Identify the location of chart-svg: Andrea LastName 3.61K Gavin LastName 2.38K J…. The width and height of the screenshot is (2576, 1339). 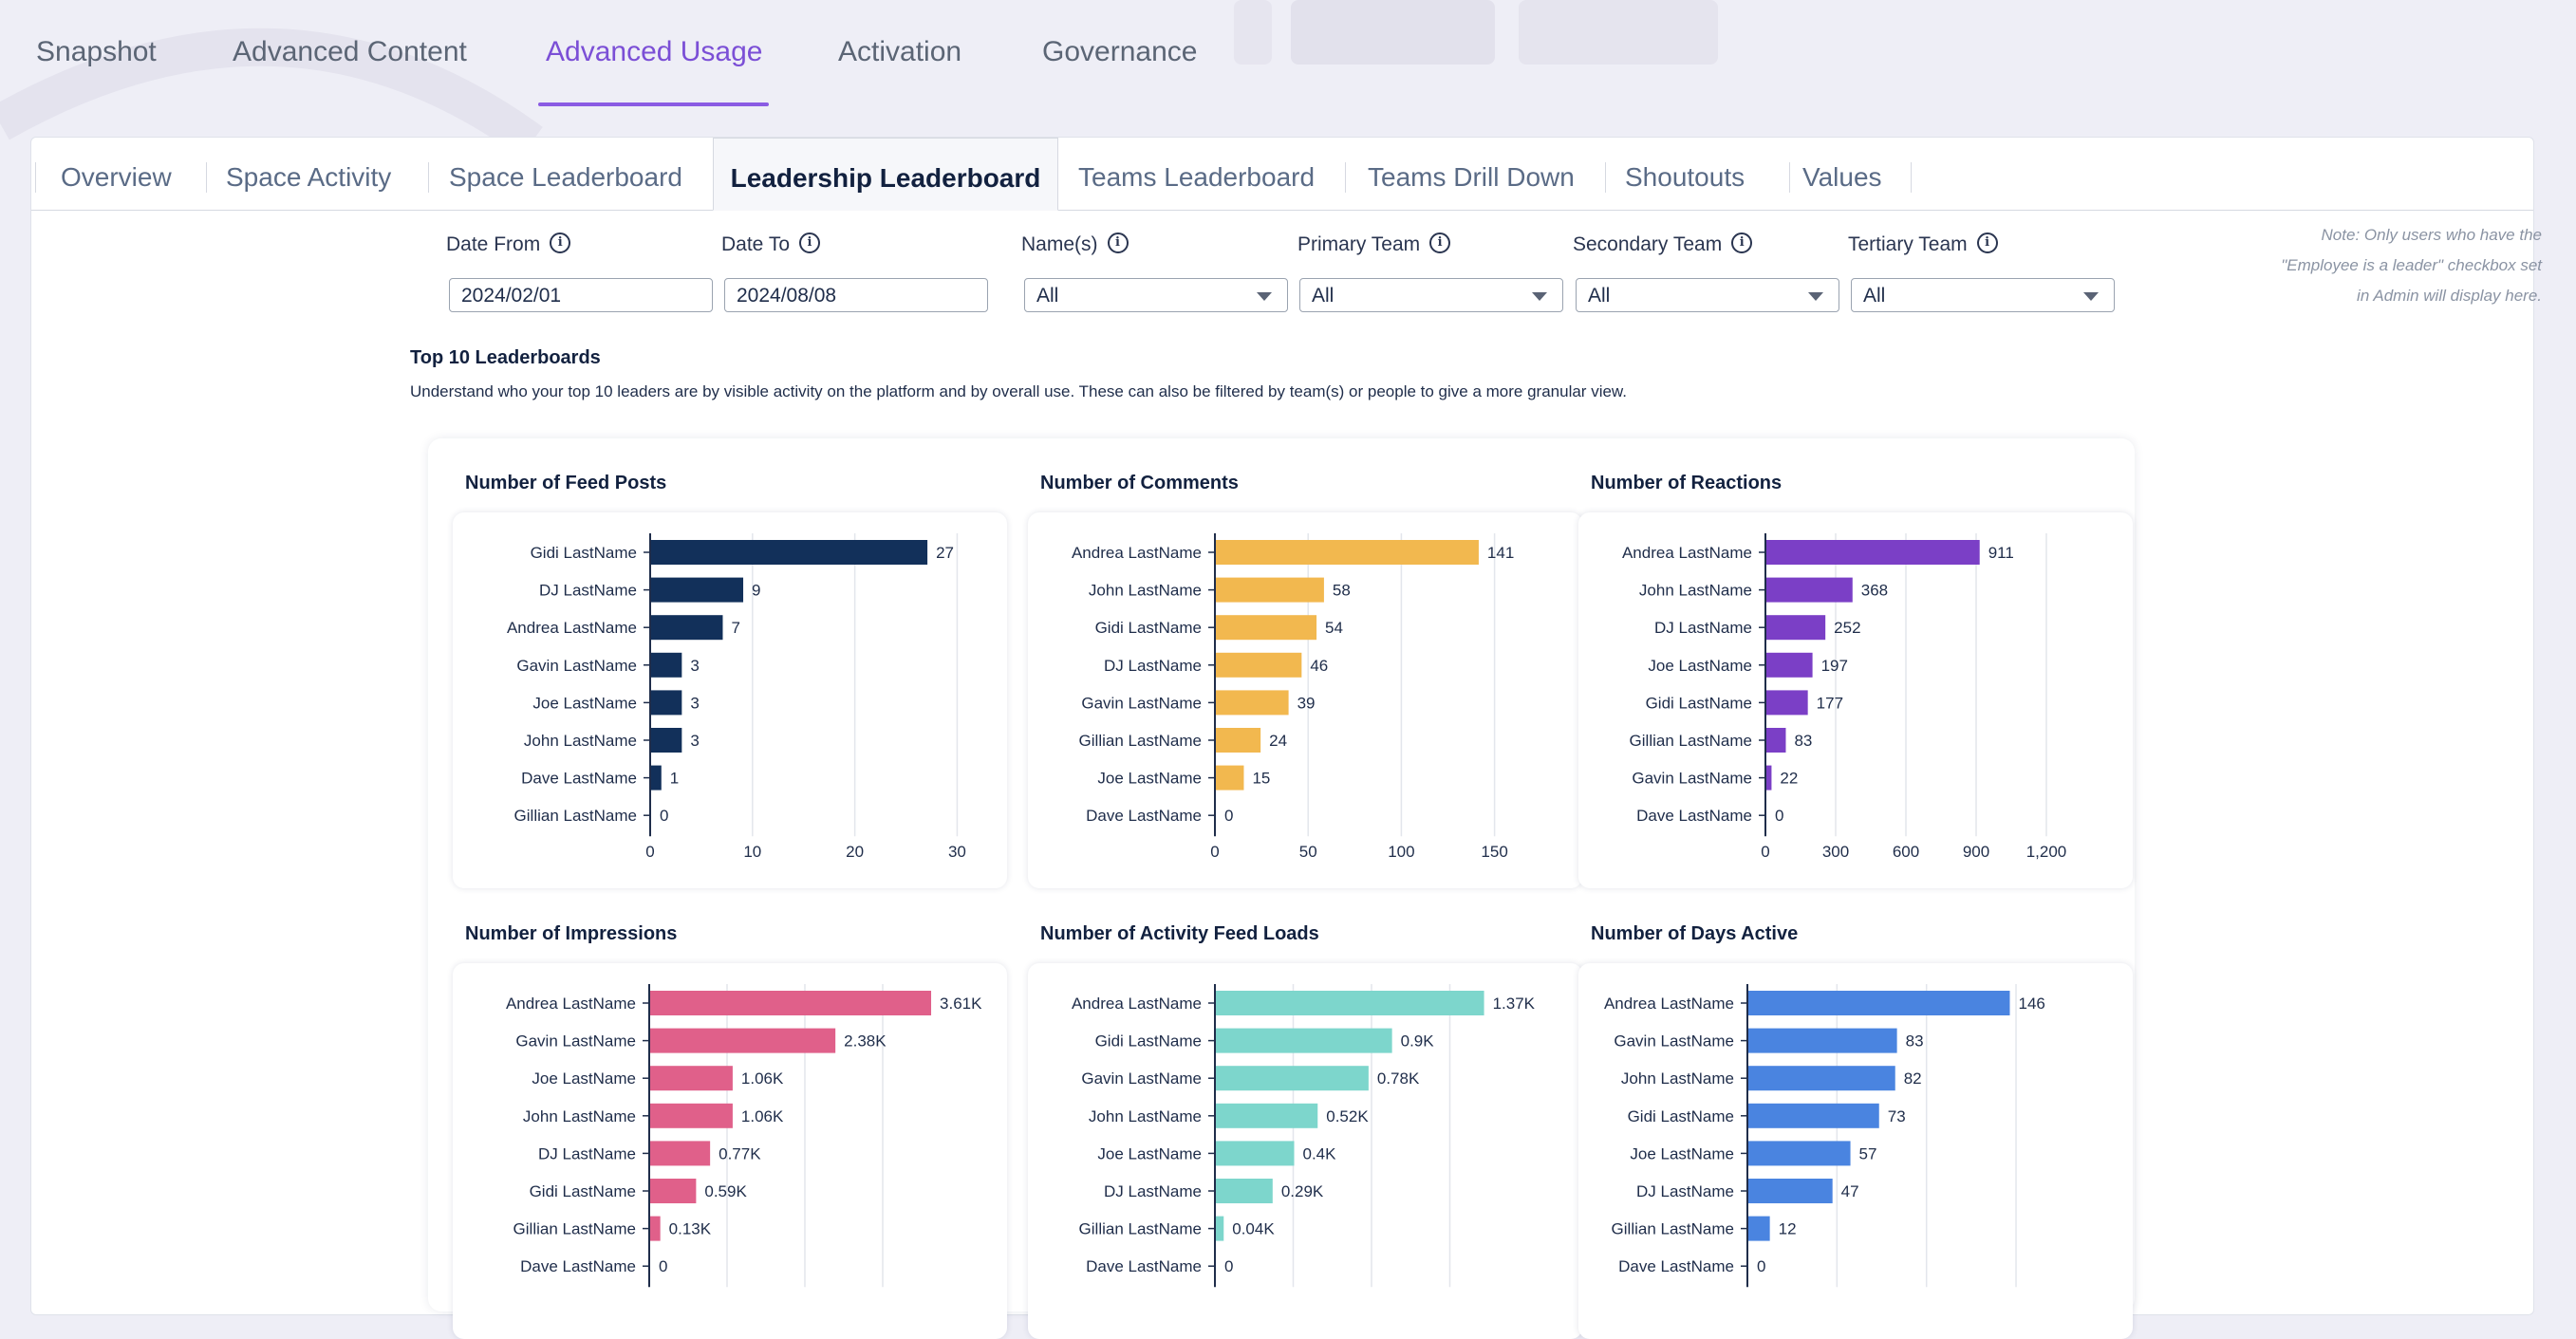
(744, 1136).